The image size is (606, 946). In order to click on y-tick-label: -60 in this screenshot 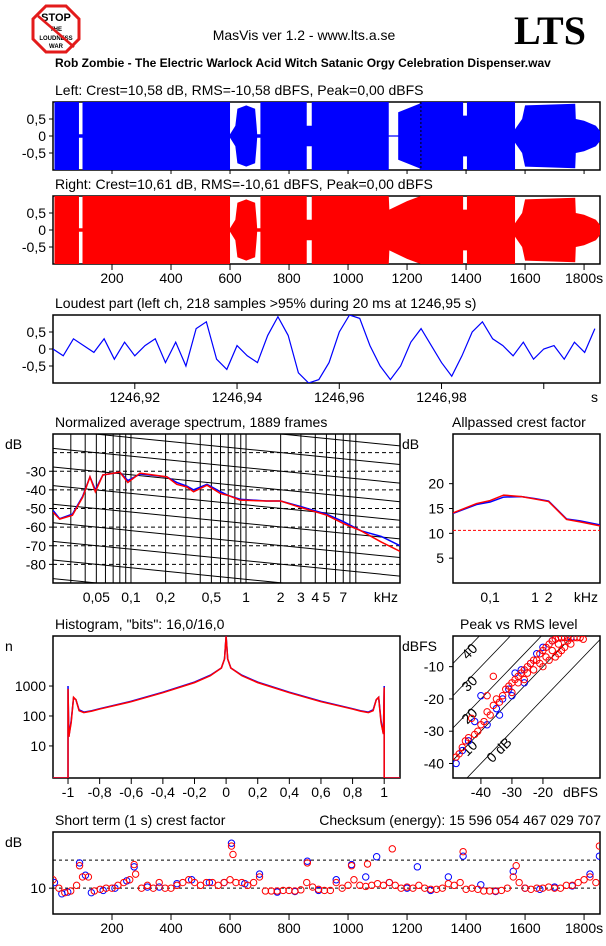, I will do `click(36, 527)`.